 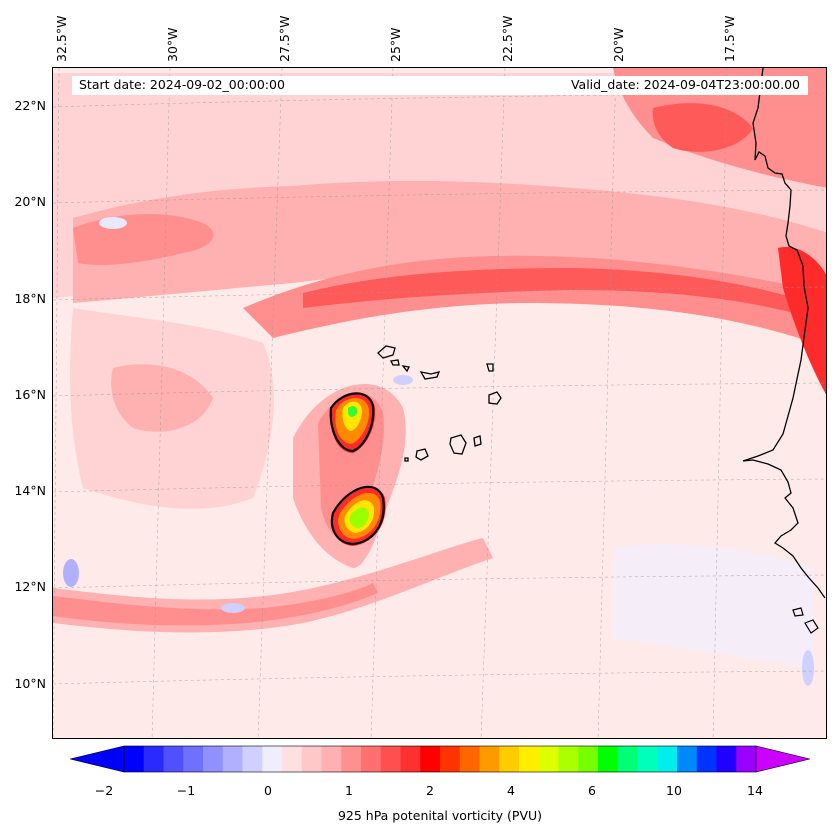 I want to click on pv-band-north-inner, so click(x=449, y=246).